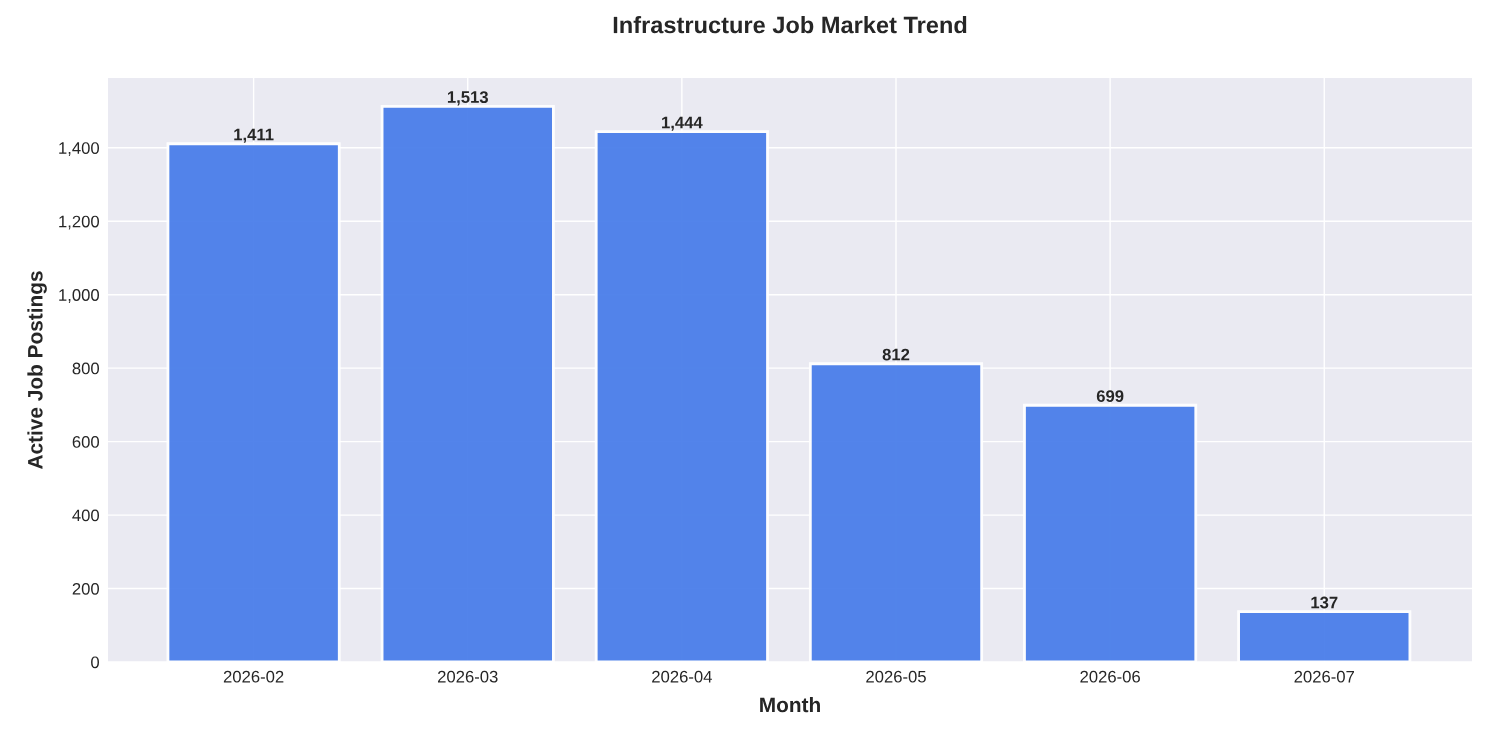  Describe the element at coordinates (79, 296) in the screenshot. I see `y-tick-label: 1,000` at that location.